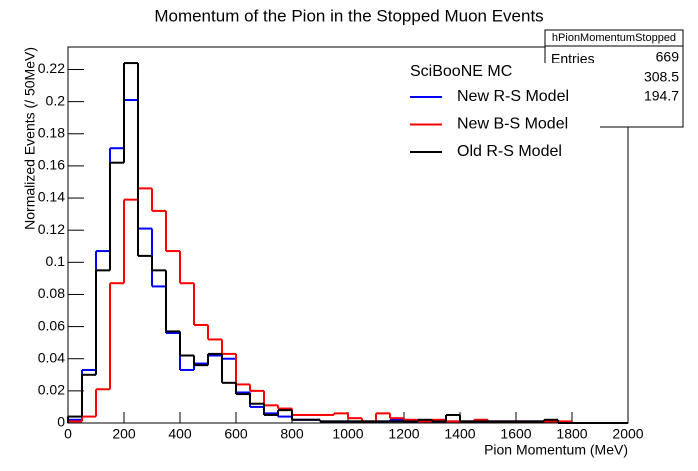  Describe the element at coordinates (461, 71) in the screenshot. I see `legend-title: SciBooNE MC` at that location.